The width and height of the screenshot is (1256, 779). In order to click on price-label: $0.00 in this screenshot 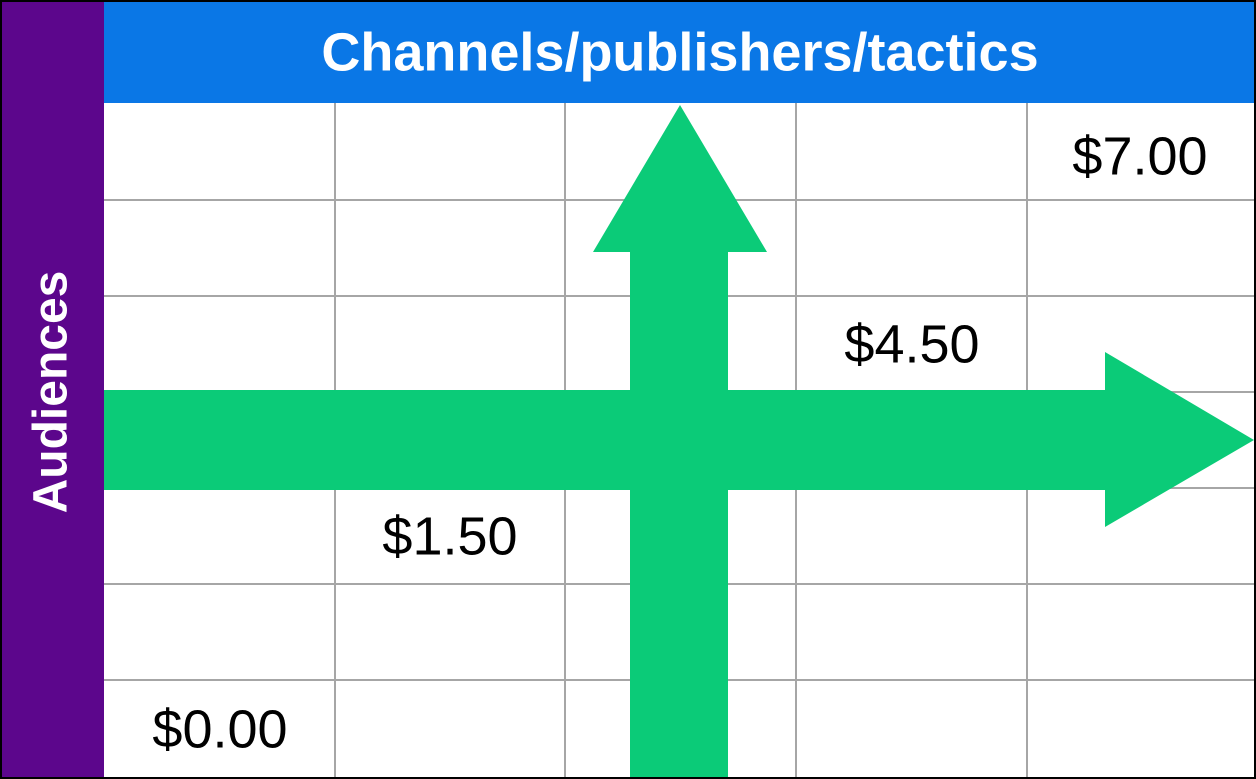, I will do `click(219, 729)`.